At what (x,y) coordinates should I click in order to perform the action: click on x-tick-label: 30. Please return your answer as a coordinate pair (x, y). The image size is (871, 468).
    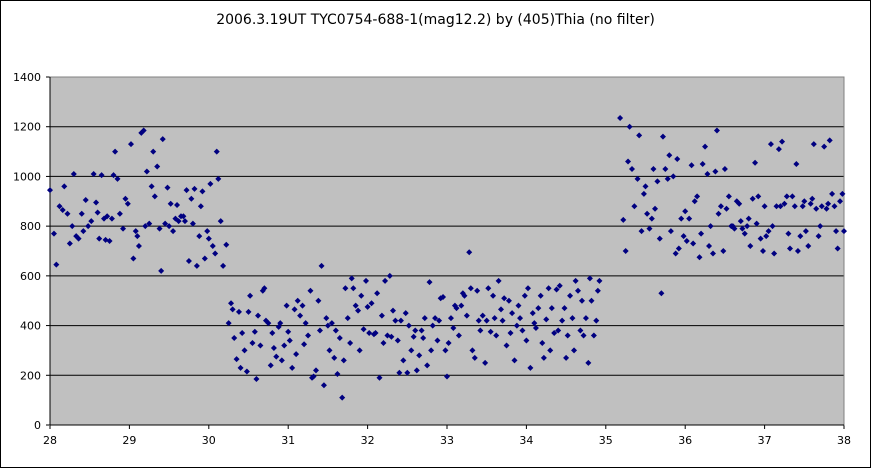
    Looking at the image, I should click on (209, 440).